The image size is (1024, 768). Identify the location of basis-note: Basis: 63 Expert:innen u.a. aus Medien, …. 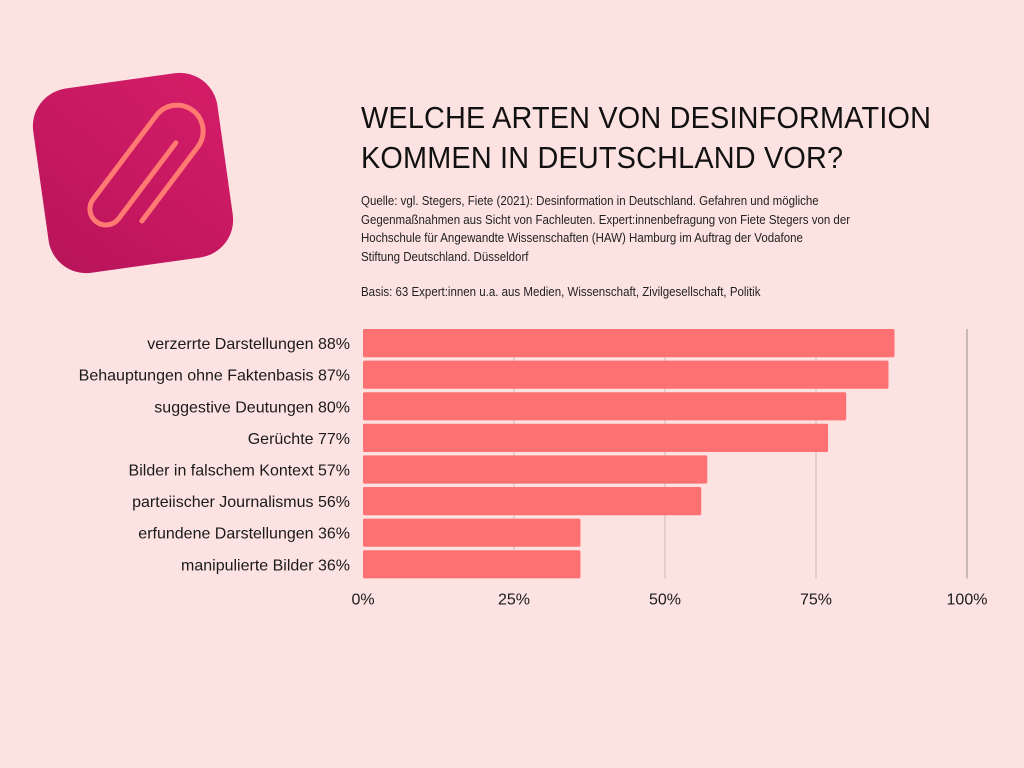
(561, 292).